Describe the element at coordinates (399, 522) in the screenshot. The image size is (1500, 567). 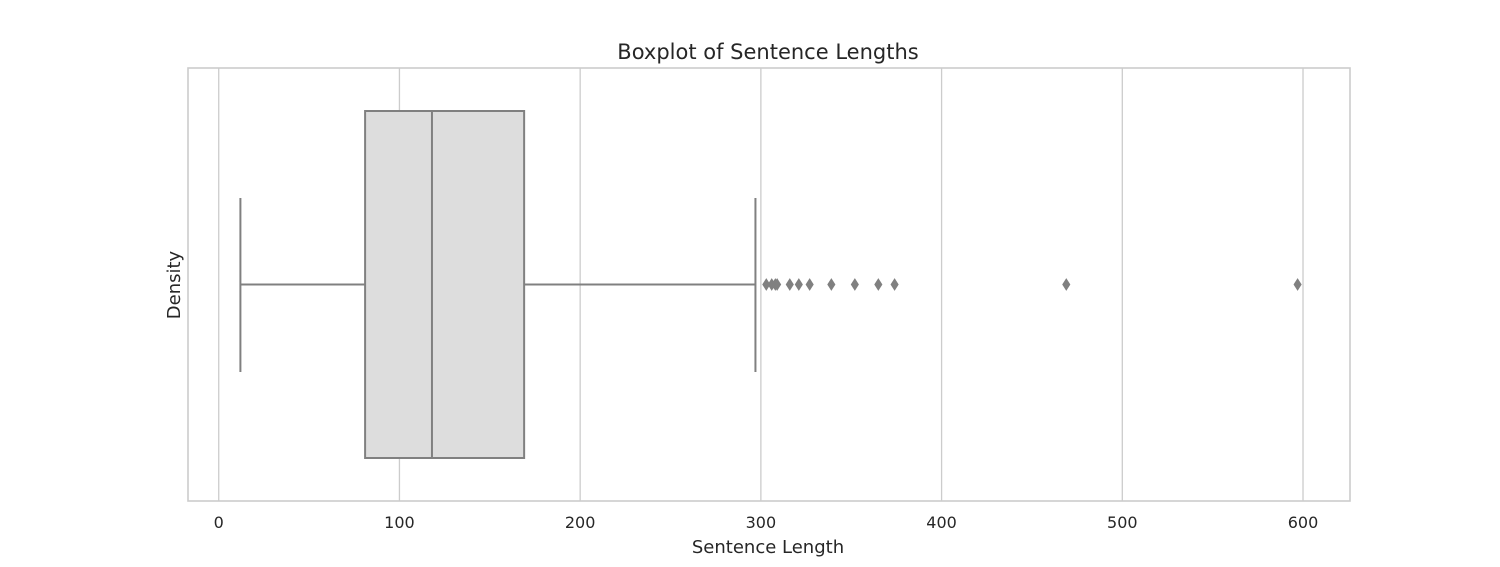
I see `x-tick-label: 100` at that location.